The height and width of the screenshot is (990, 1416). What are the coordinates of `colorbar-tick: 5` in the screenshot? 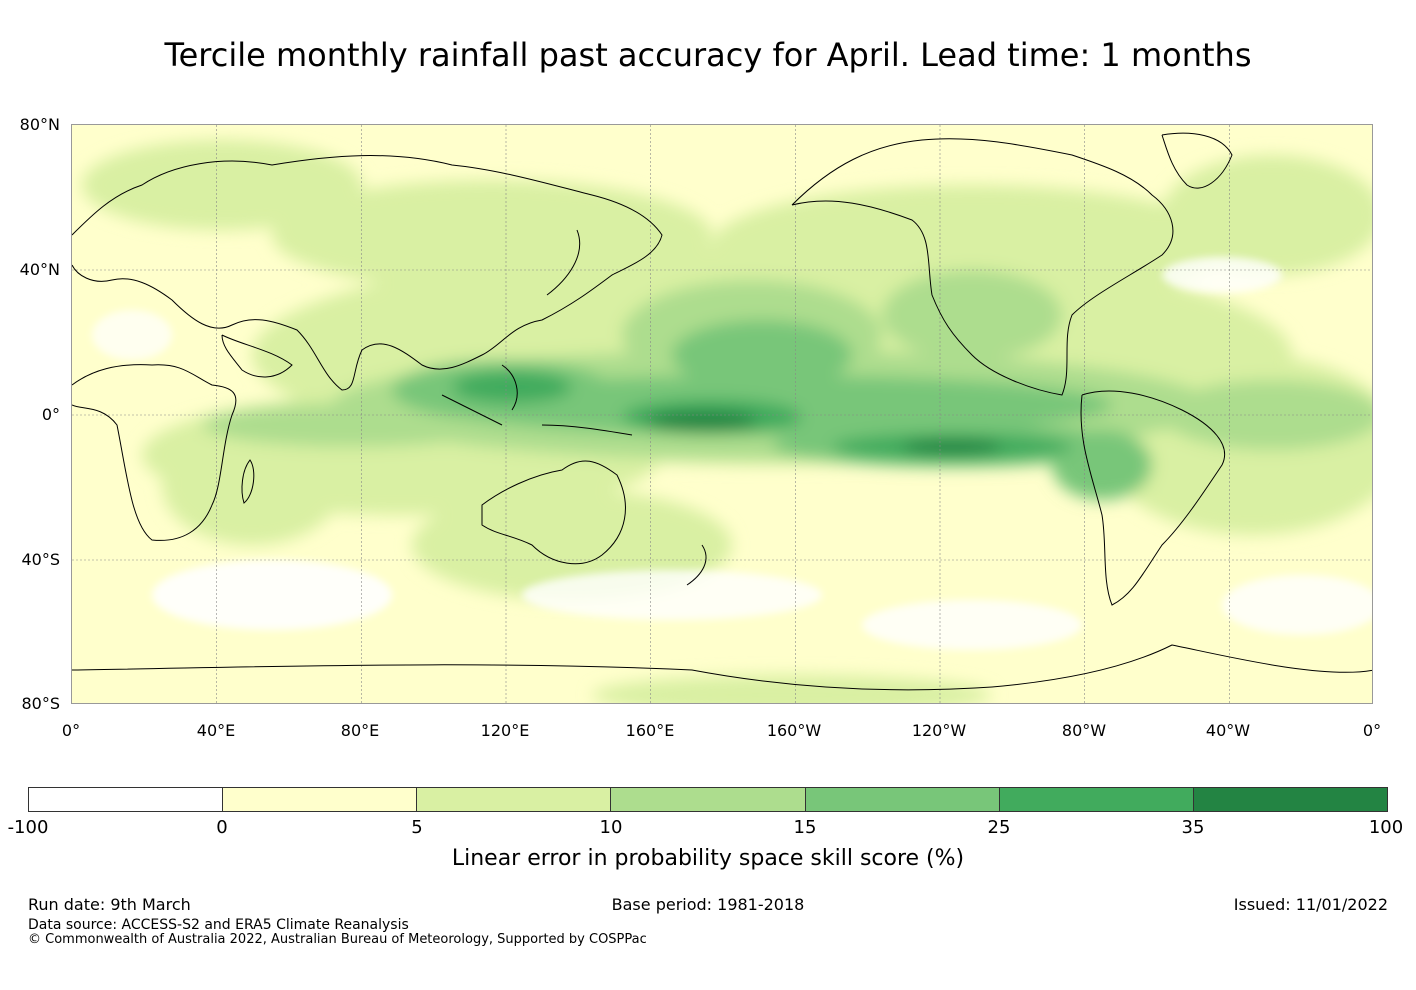 It's located at (417, 827).